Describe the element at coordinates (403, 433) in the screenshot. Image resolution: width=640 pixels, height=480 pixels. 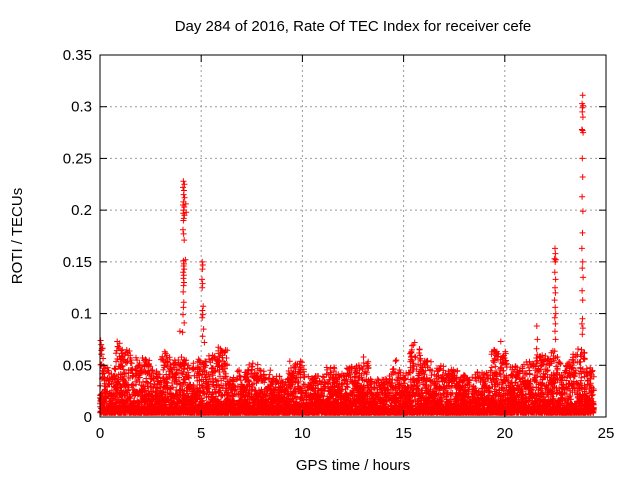
I see `x-tick-label: 15` at that location.